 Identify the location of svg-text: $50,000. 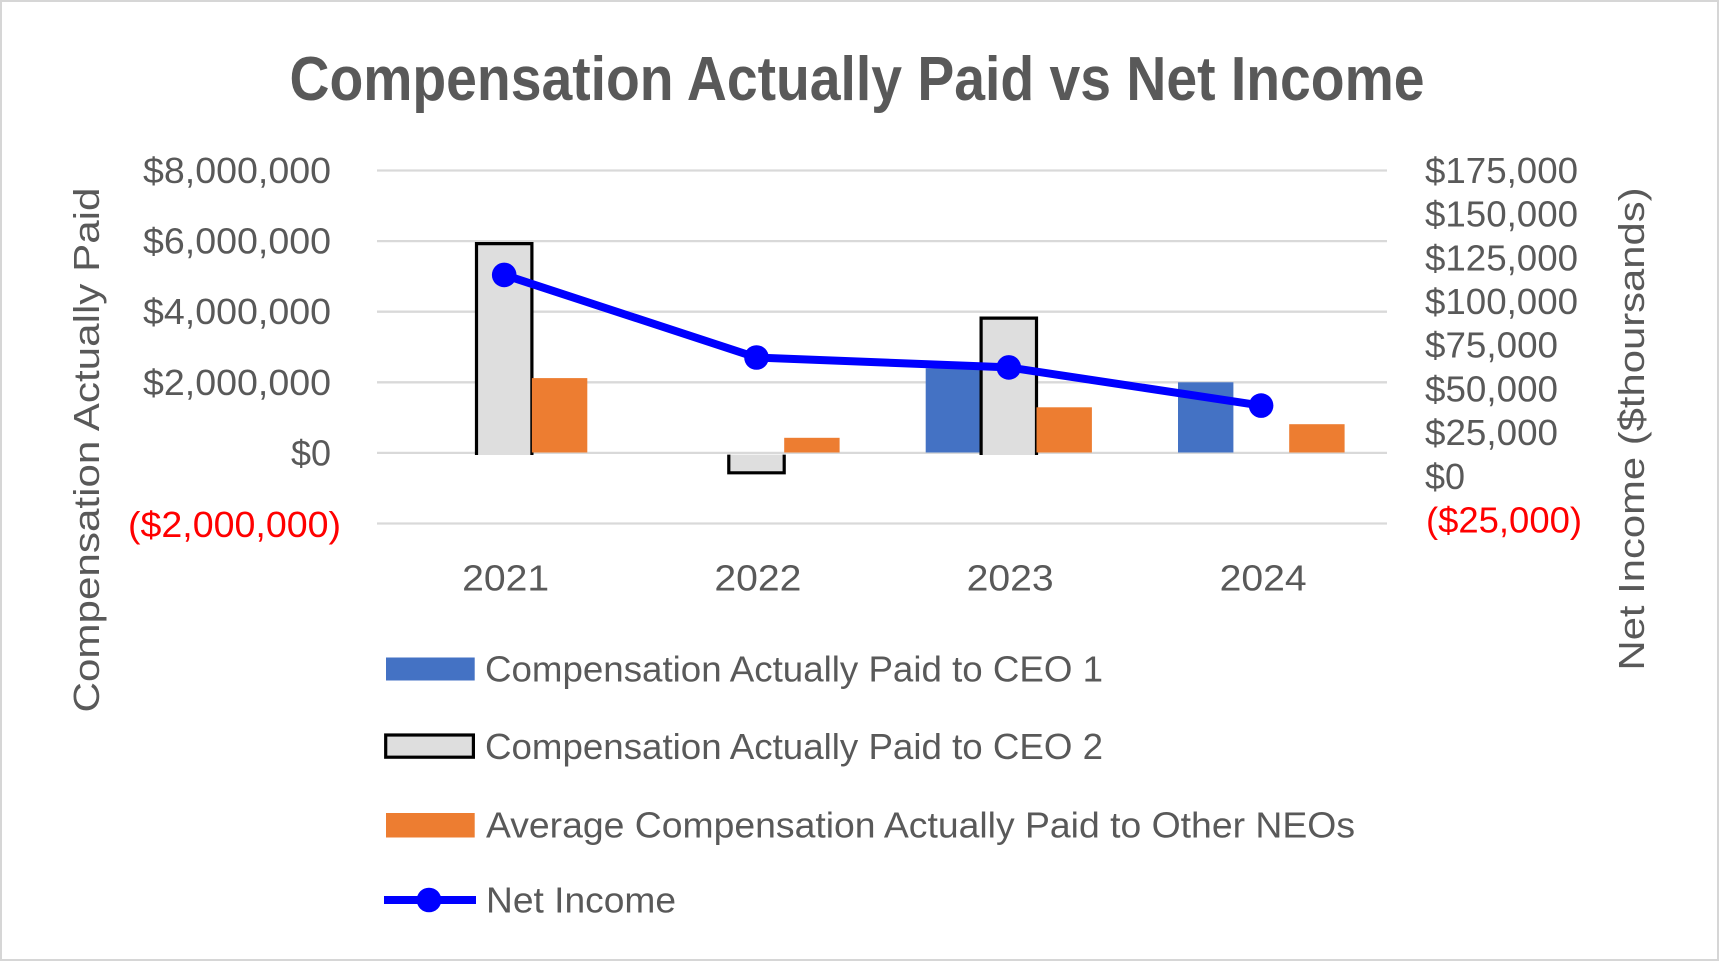
(1491, 388).